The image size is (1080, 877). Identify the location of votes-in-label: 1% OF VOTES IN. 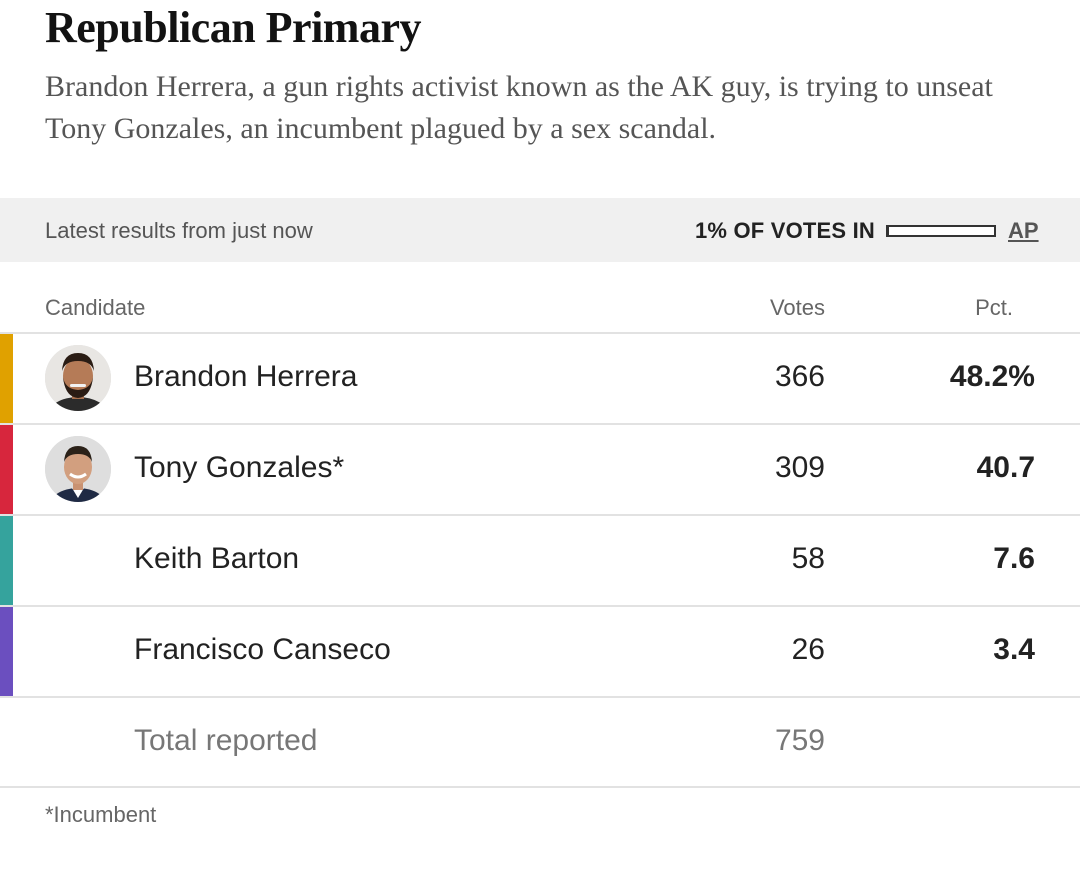
(784, 230).